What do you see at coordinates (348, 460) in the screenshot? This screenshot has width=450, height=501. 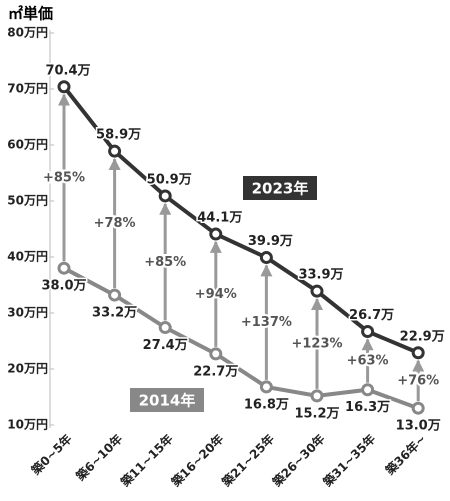 I see `x-tick-label: 築31~35年` at bounding box center [348, 460].